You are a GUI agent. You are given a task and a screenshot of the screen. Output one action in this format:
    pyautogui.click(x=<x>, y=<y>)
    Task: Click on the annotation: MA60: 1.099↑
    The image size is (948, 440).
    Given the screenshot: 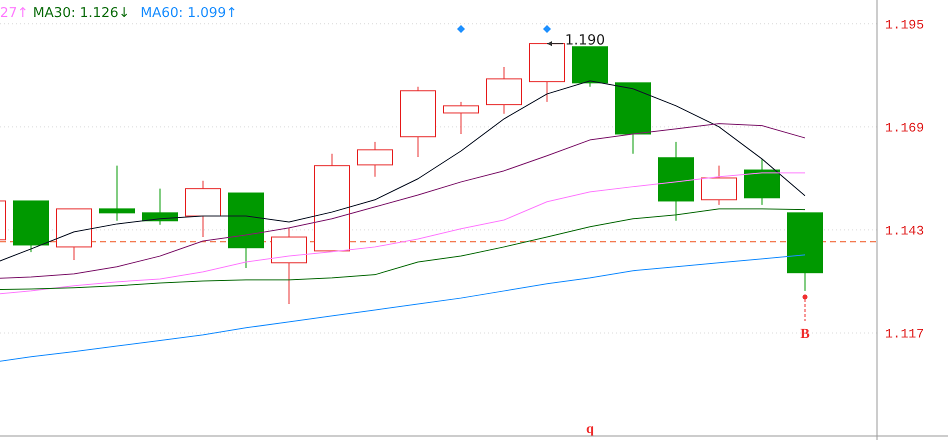 What is the action you would take?
    pyautogui.click(x=189, y=13)
    